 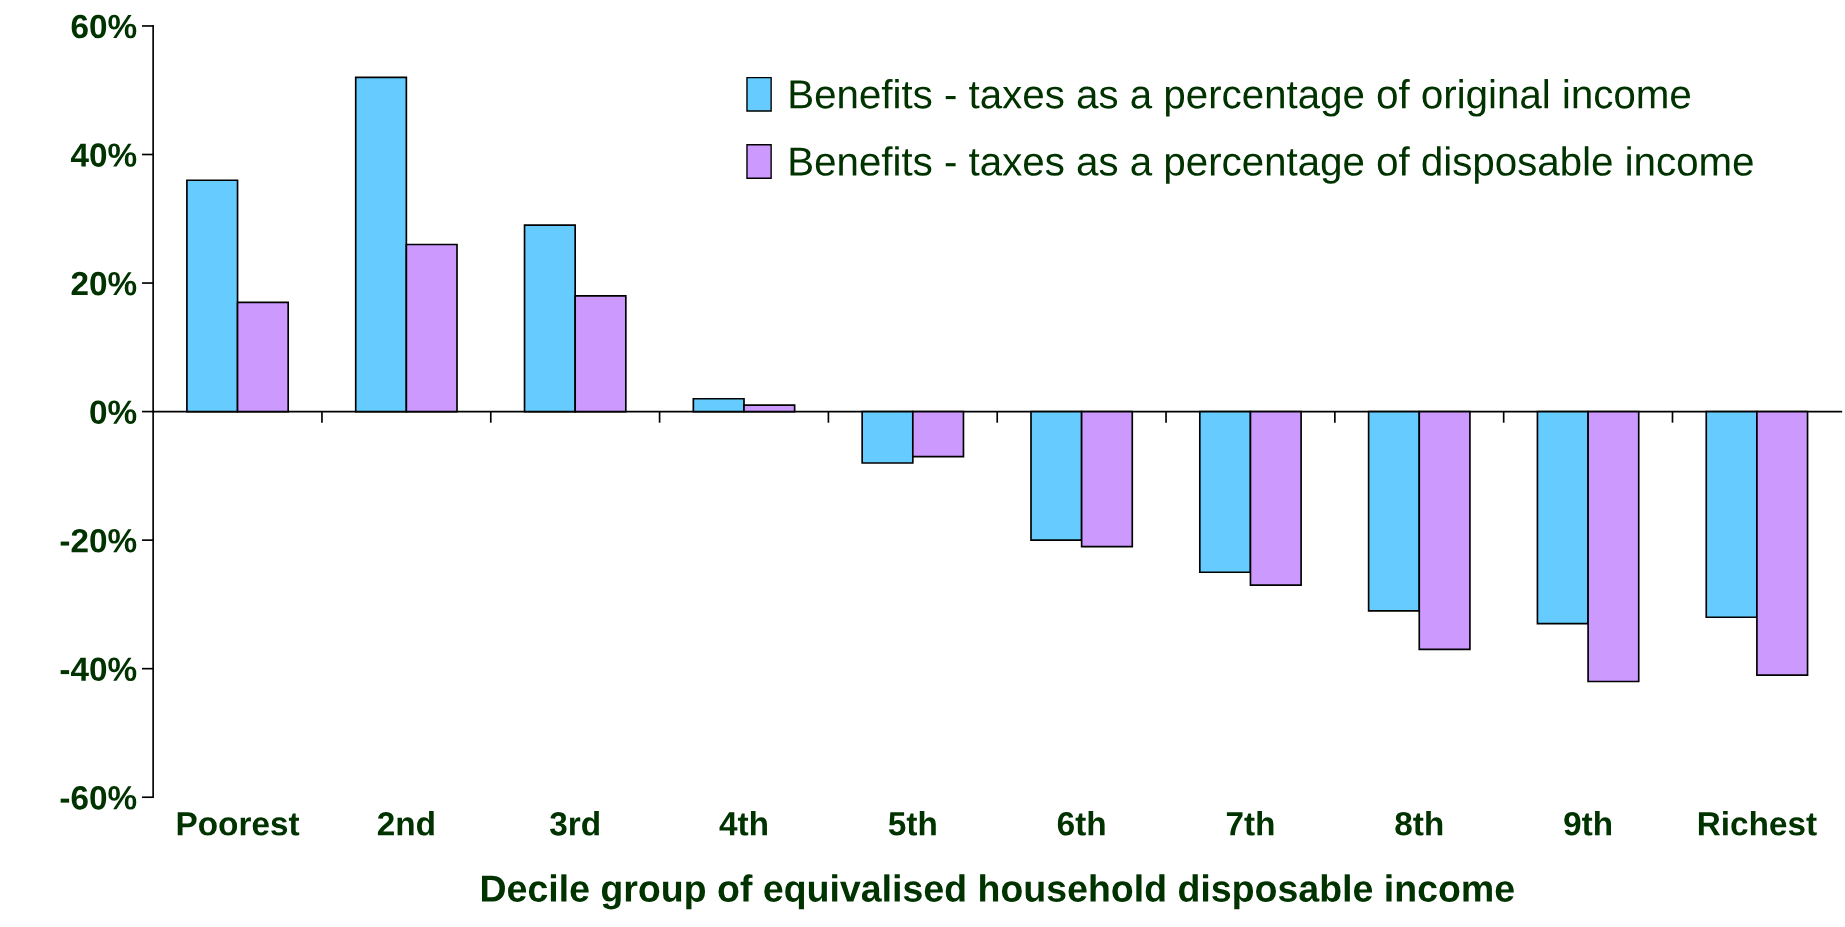 What do you see at coordinates (1419, 823) in the screenshot?
I see `x-tick-label: 8th` at bounding box center [1419, 823].